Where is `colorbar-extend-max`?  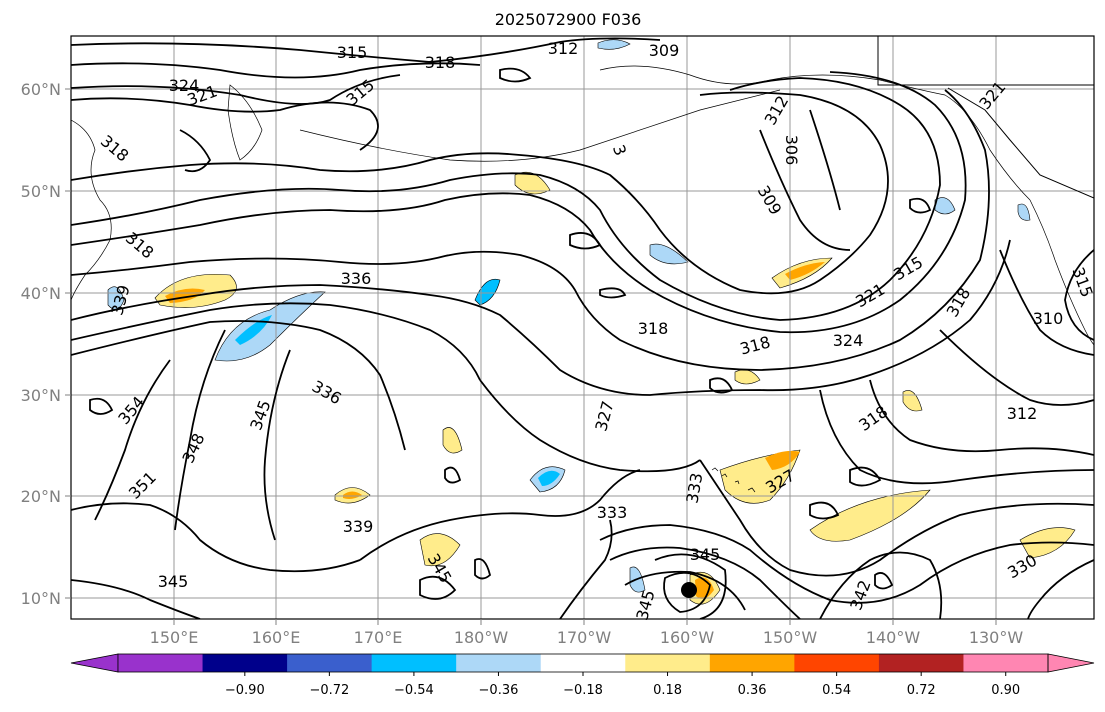 colorbar-extend-max is located at coordinates (1071, 663).